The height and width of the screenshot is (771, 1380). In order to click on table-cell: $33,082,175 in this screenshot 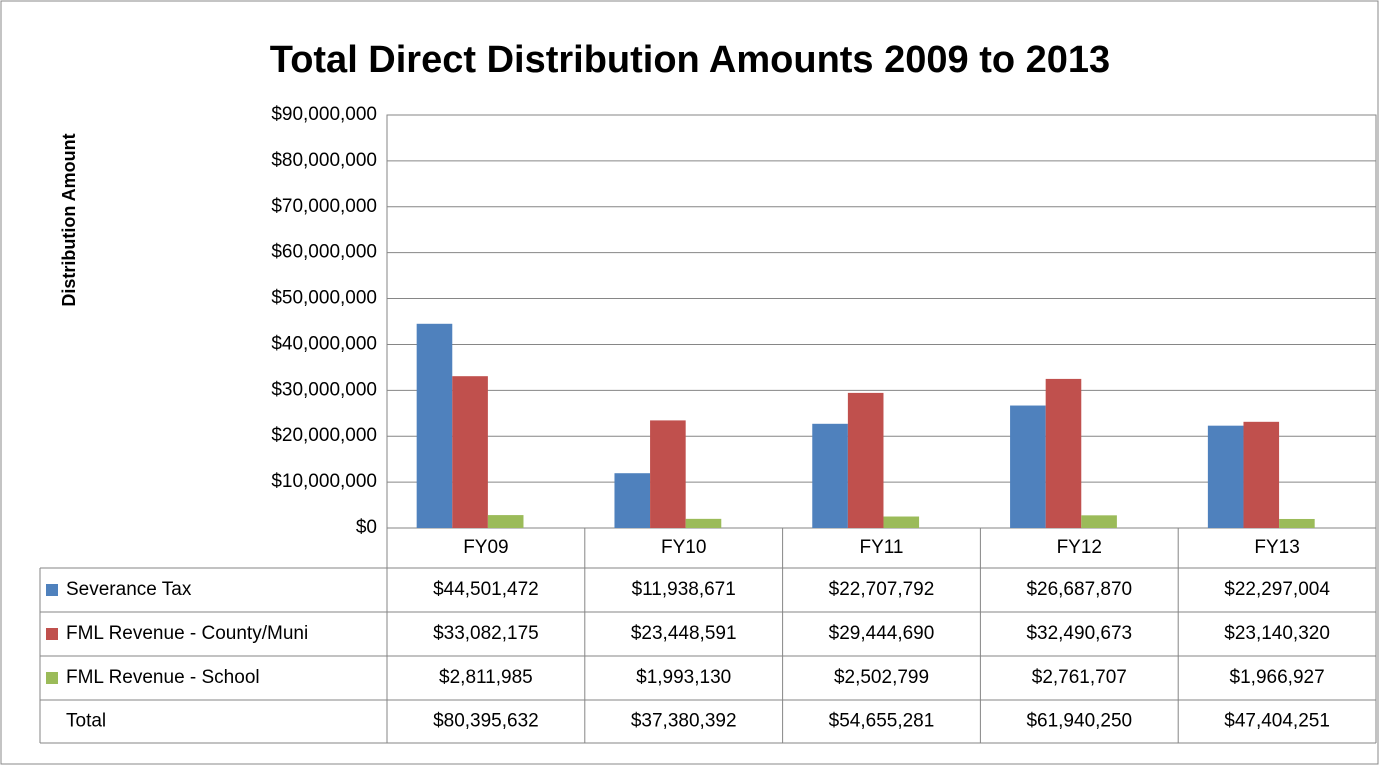, I will do `click(486, 633)`.